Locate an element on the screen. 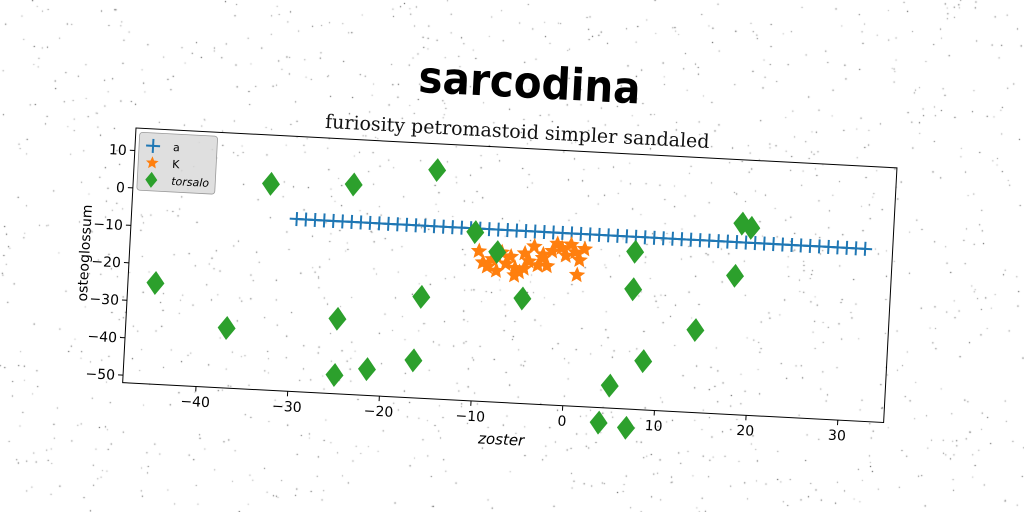 This screenshot has width=1024, height=512. y-tick-label: −20 is located at coordinates (106, 263).